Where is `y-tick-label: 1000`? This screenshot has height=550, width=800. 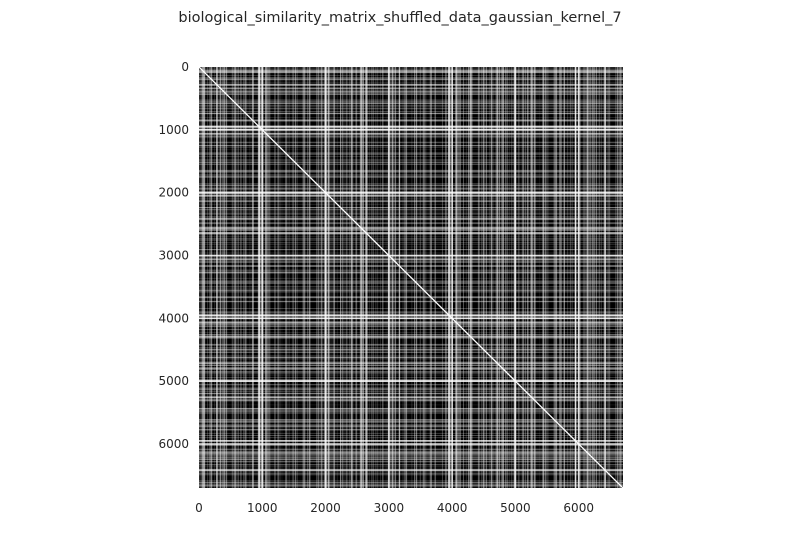
y-tick-label: 1000 is located at coordinates (173, 130).